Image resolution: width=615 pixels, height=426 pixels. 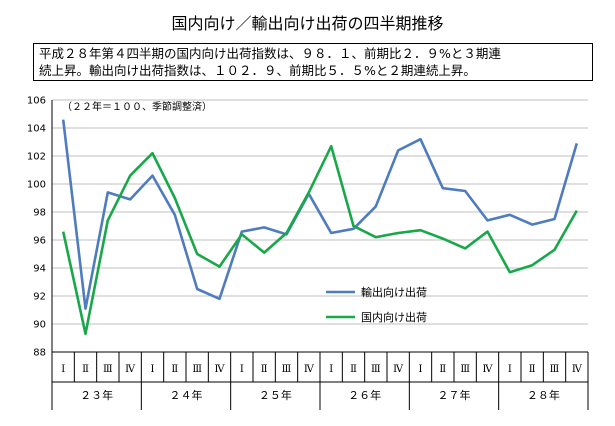 What do you see at coordinates (543, 395) in the screenshot?
I see `year-label: ２８年` at bounding box center [543, 395].